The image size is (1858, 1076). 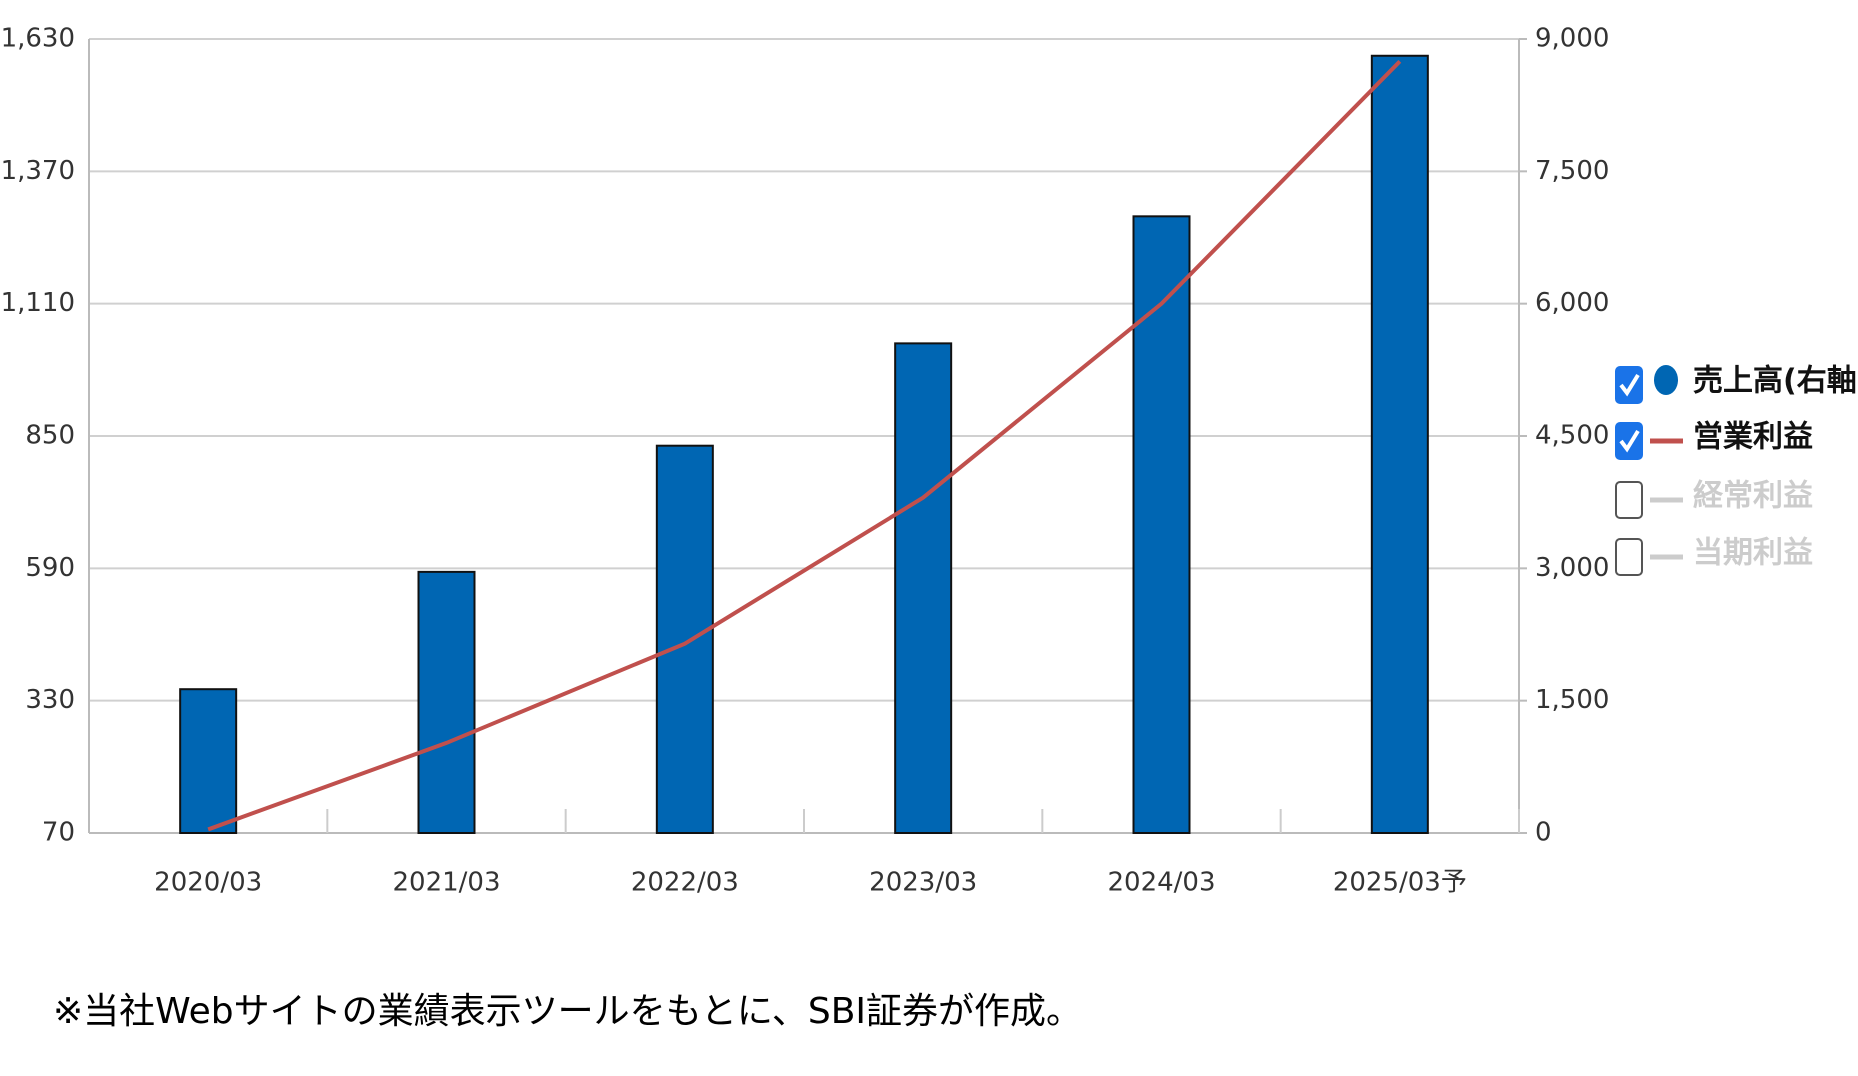 What do you see at coordinates (208, 883) in the screenshot?
I see `x-tick-label: 2020/03` at bounding box center [208, 883].